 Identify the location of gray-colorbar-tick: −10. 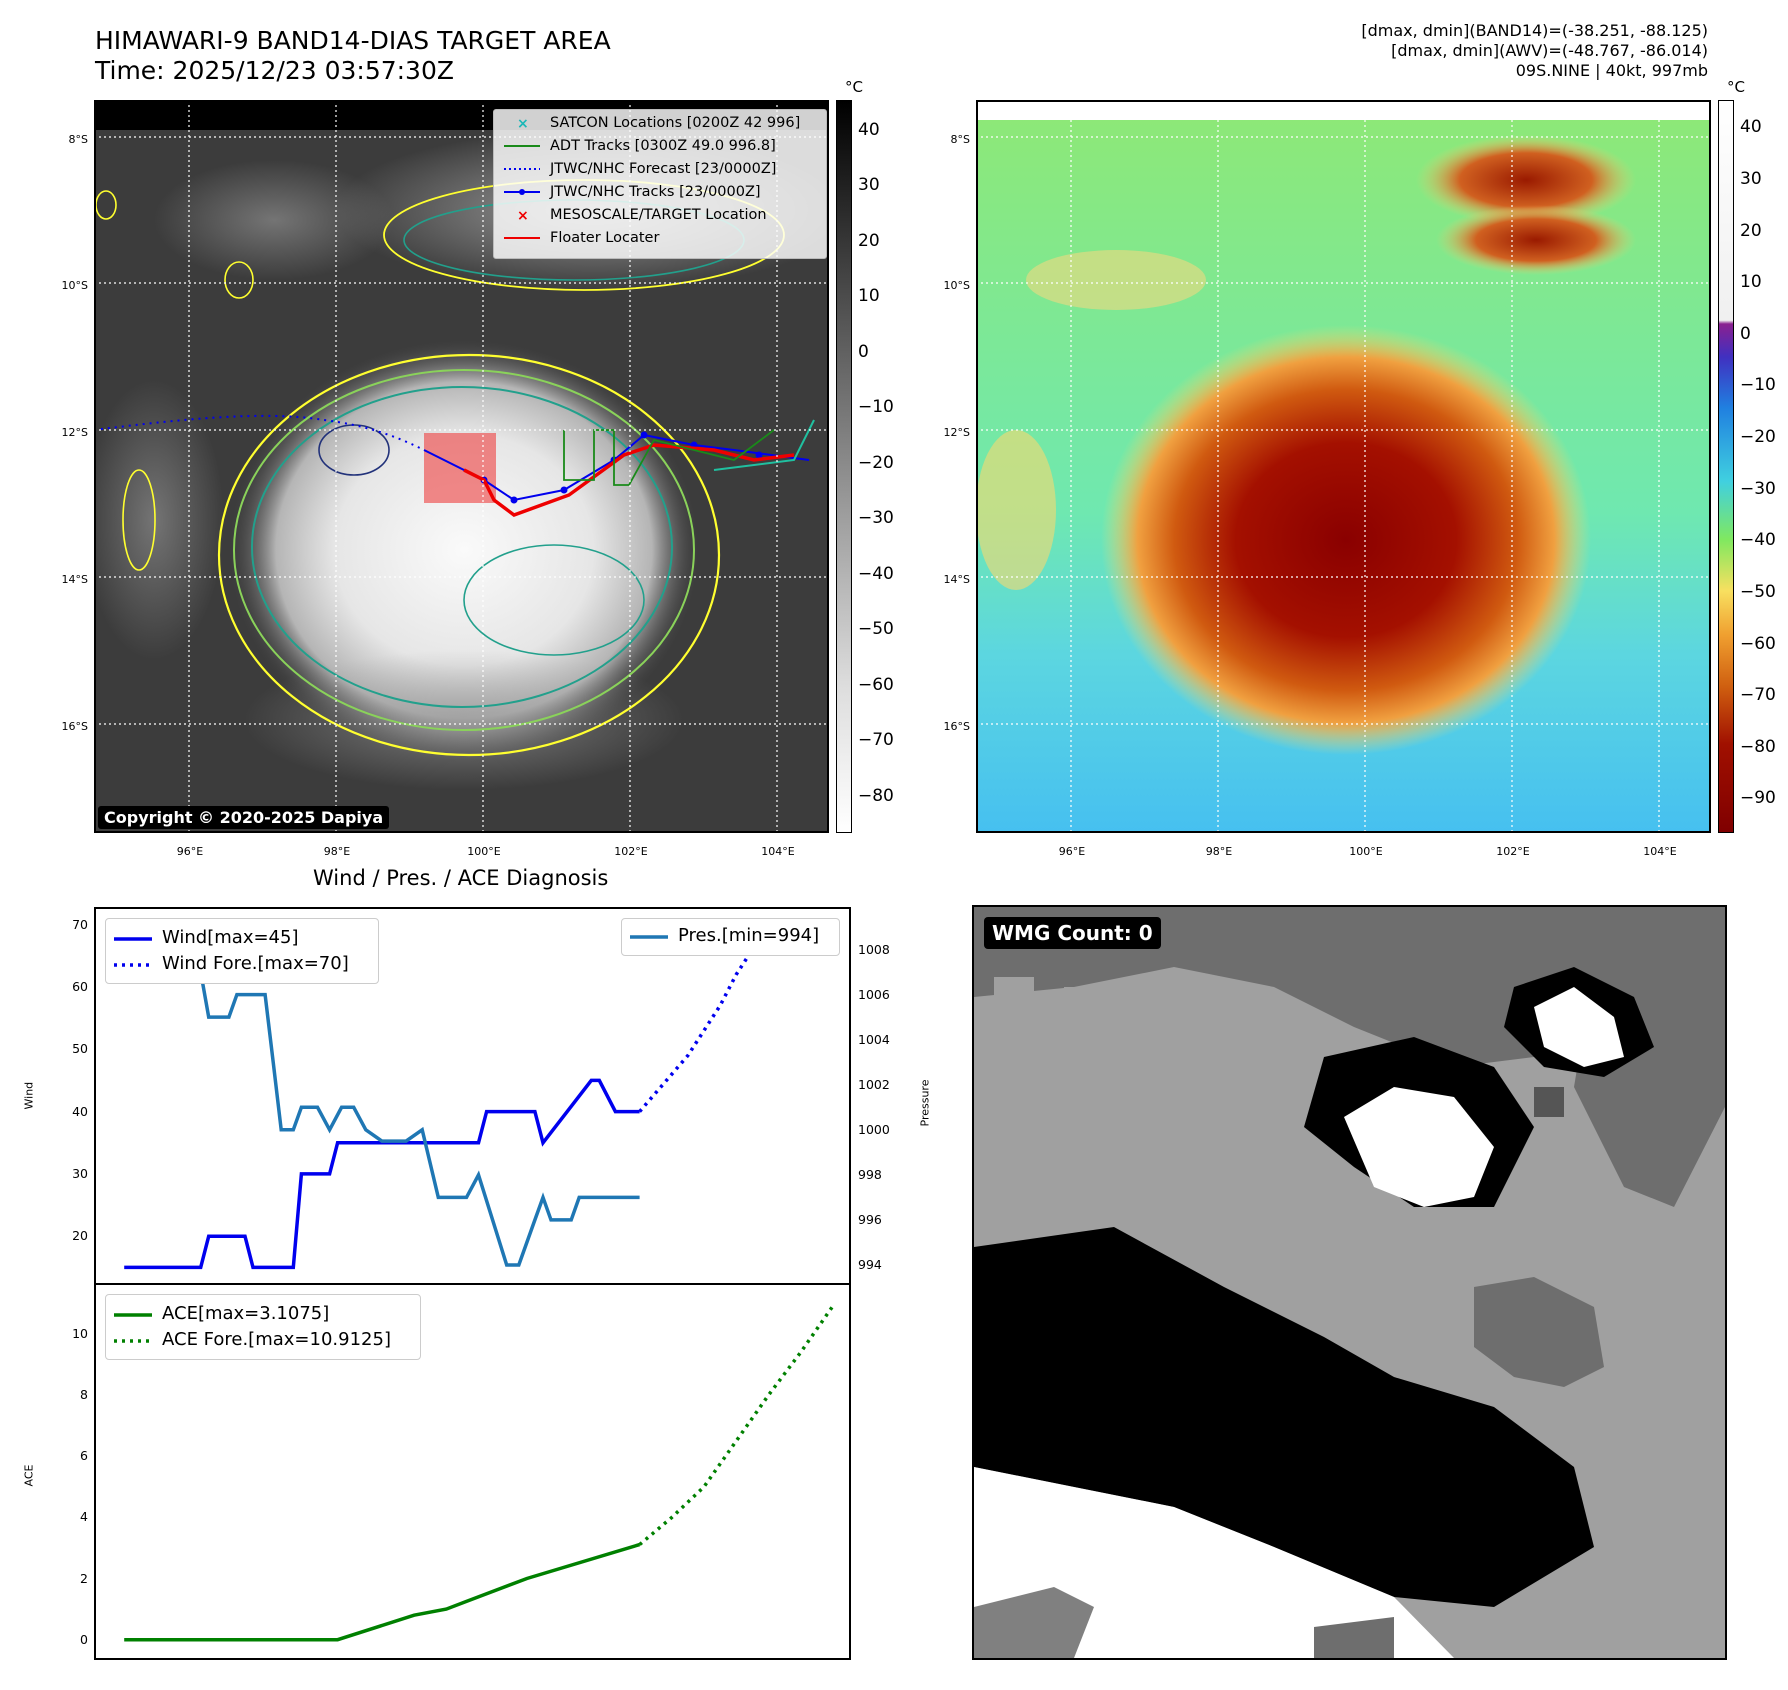
(876, 407).